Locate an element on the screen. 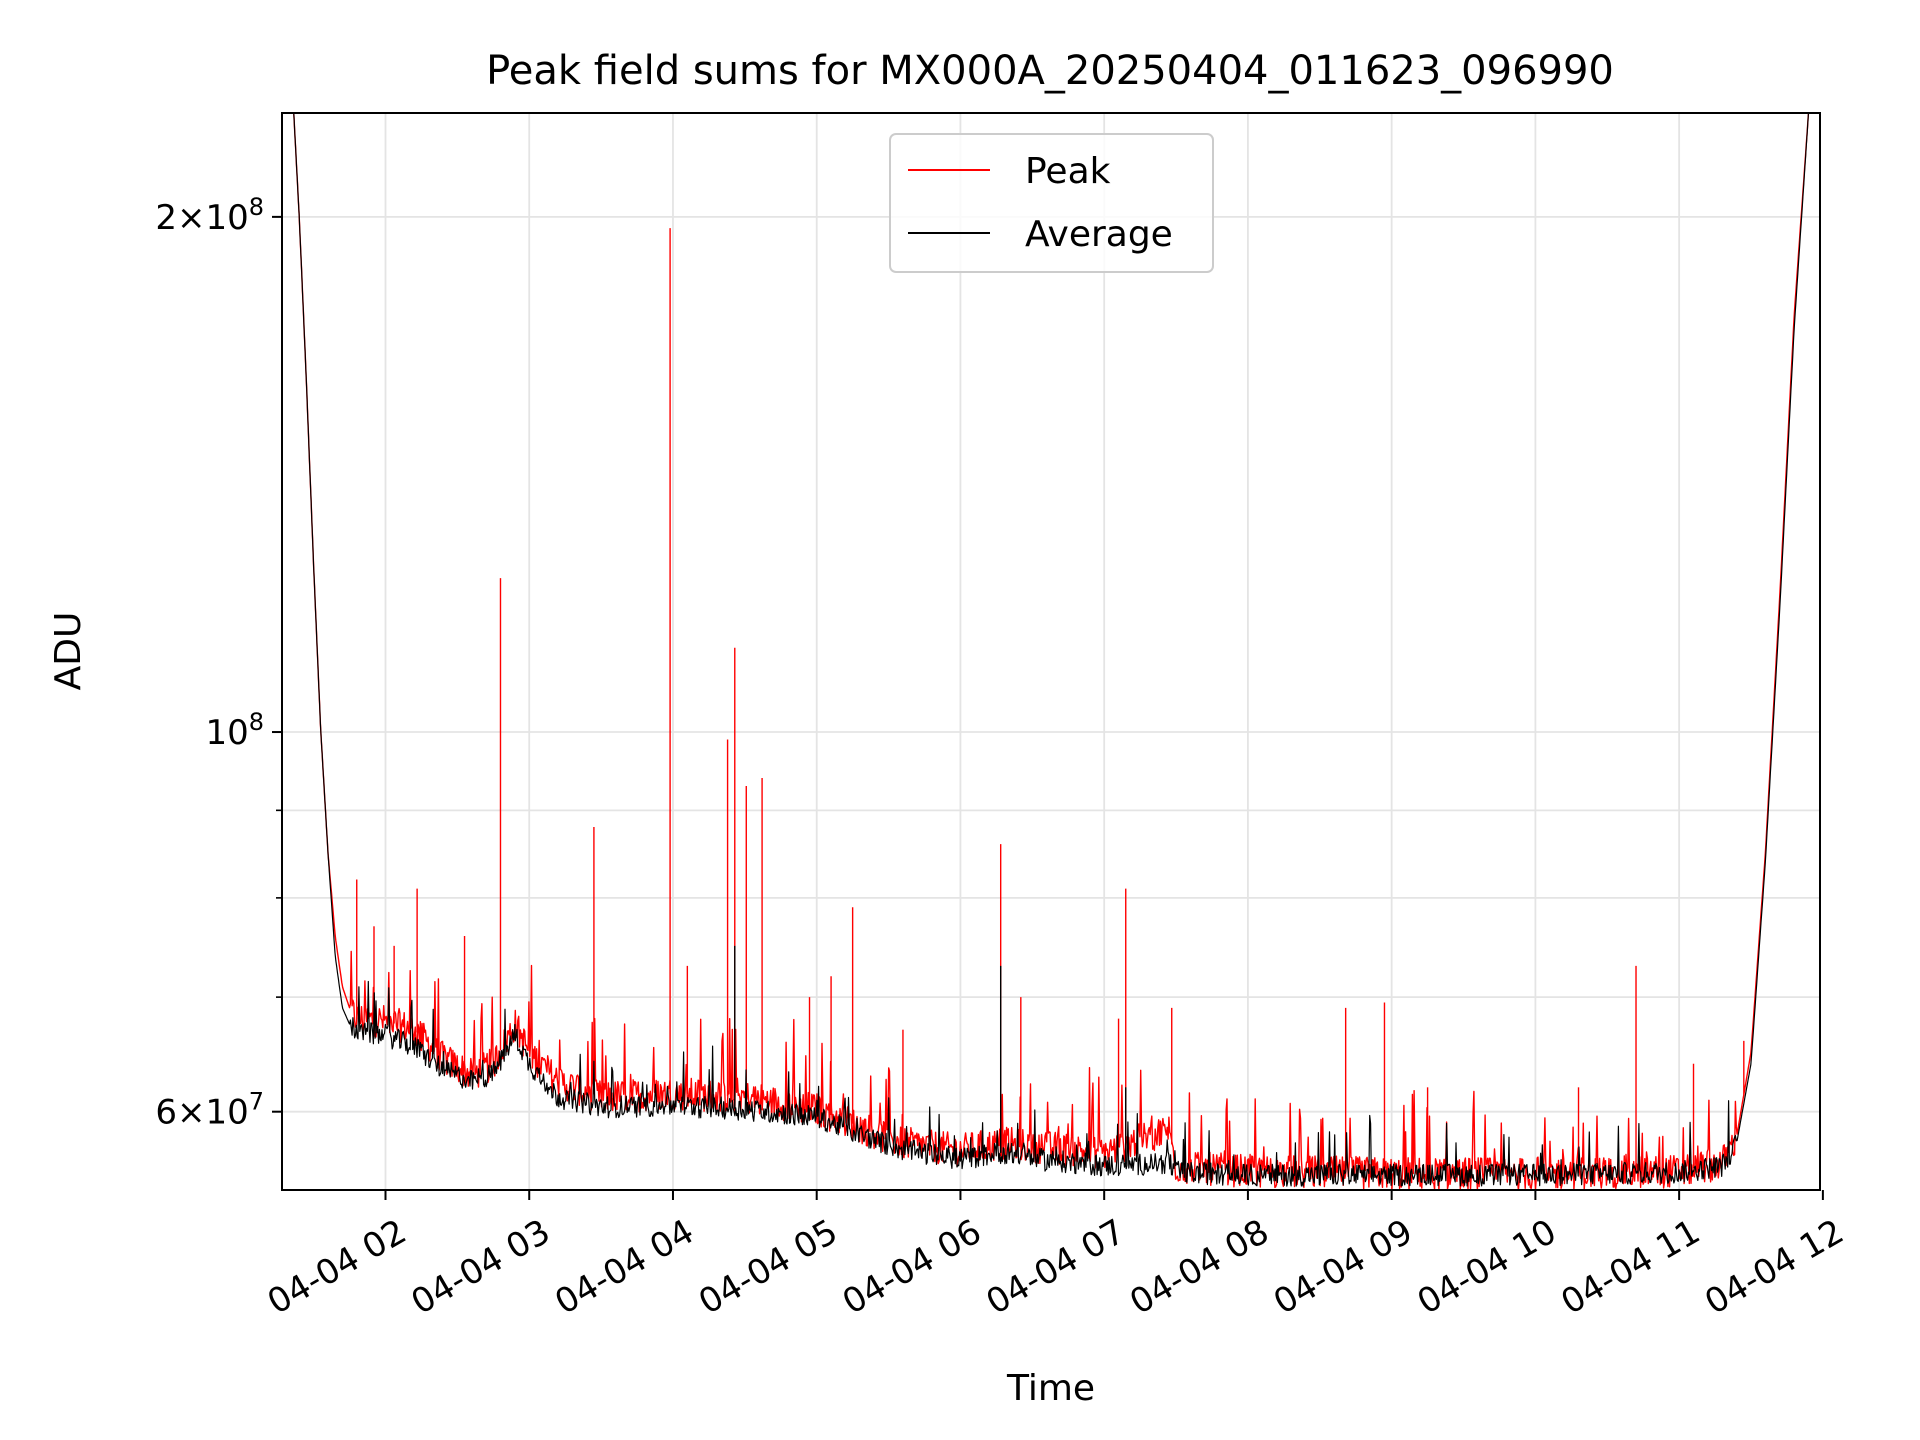  y-tick-label: 108 is located at coordinates (234, 730).